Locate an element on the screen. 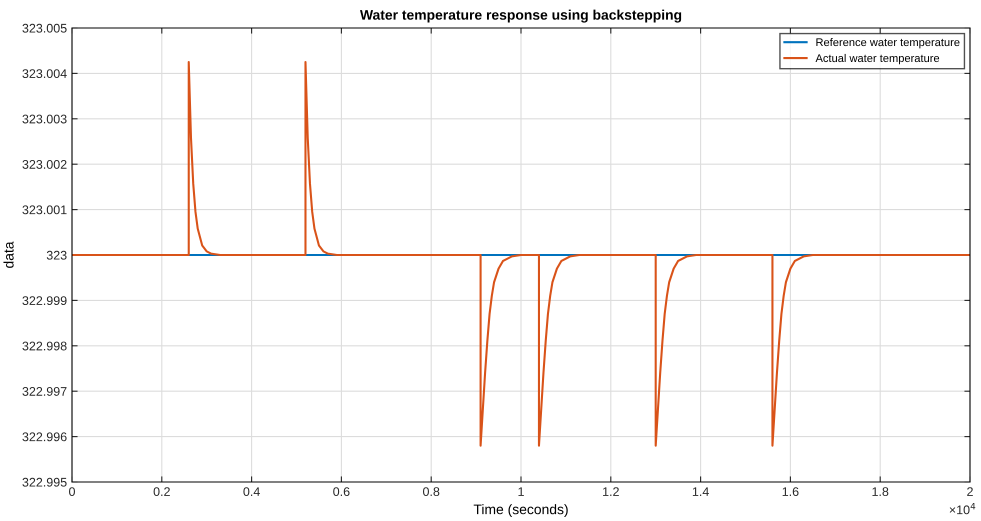 The width and height of the screenshot is (981, 521). x-tick-label: 1 is located at coordinates (521, 491).